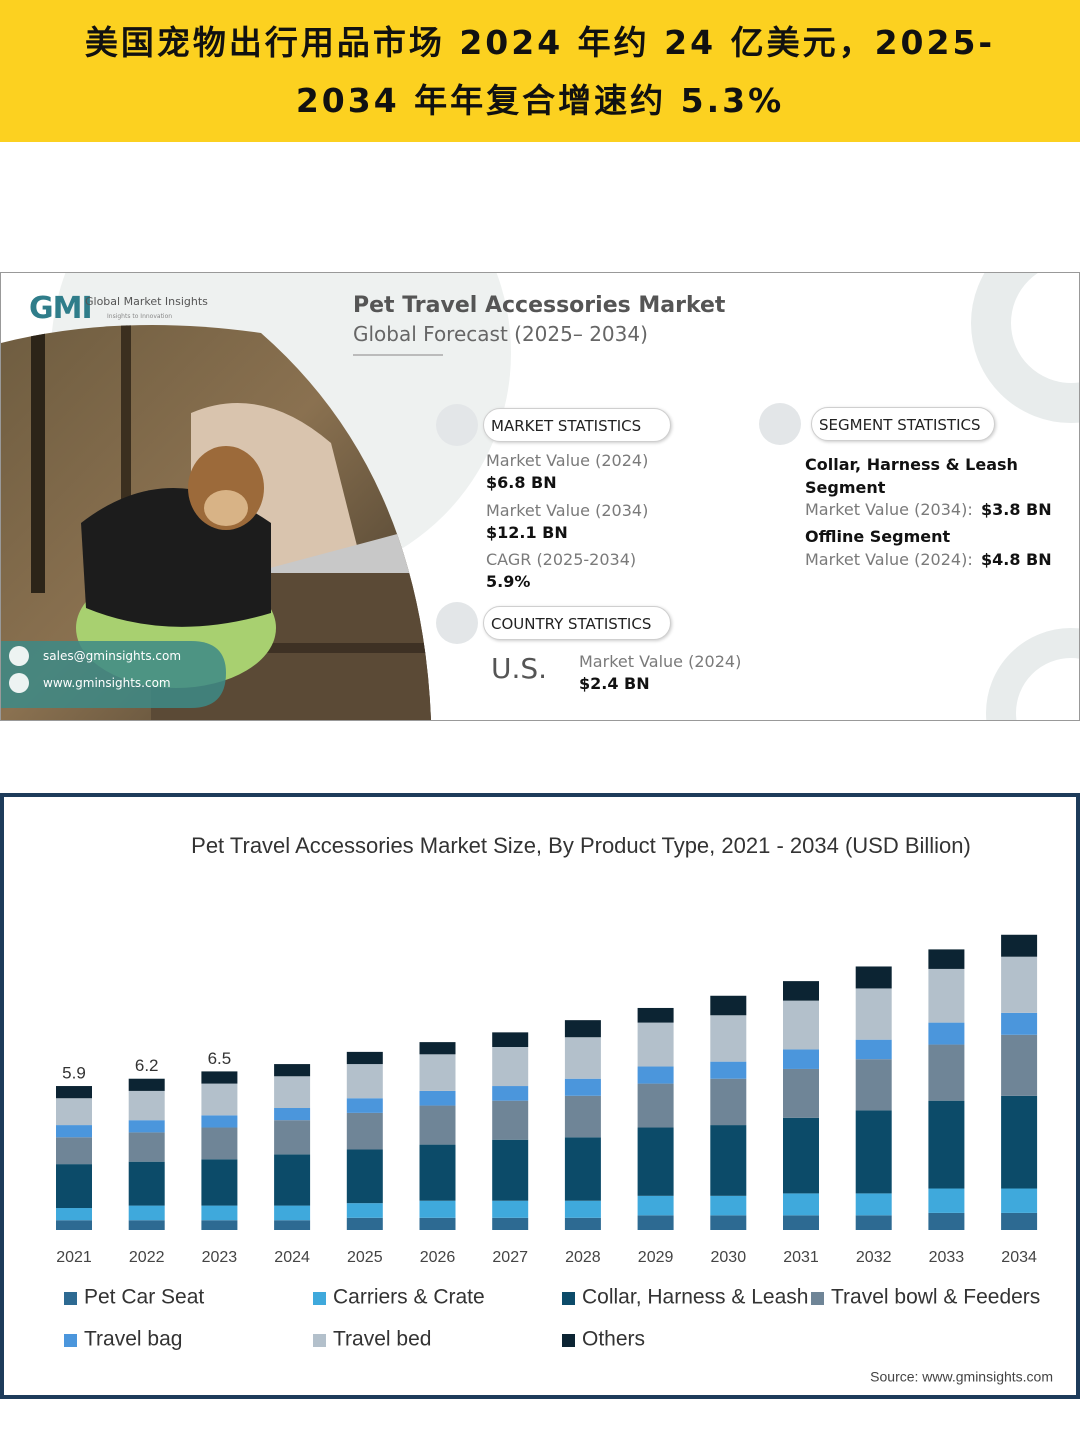 The height and width of the screenshot is (1443, 1080). What do you see at coordinates (947, 1257) in the screenshot?
I see `x-tick-label: 2033` at bounding box center [947, 1257].